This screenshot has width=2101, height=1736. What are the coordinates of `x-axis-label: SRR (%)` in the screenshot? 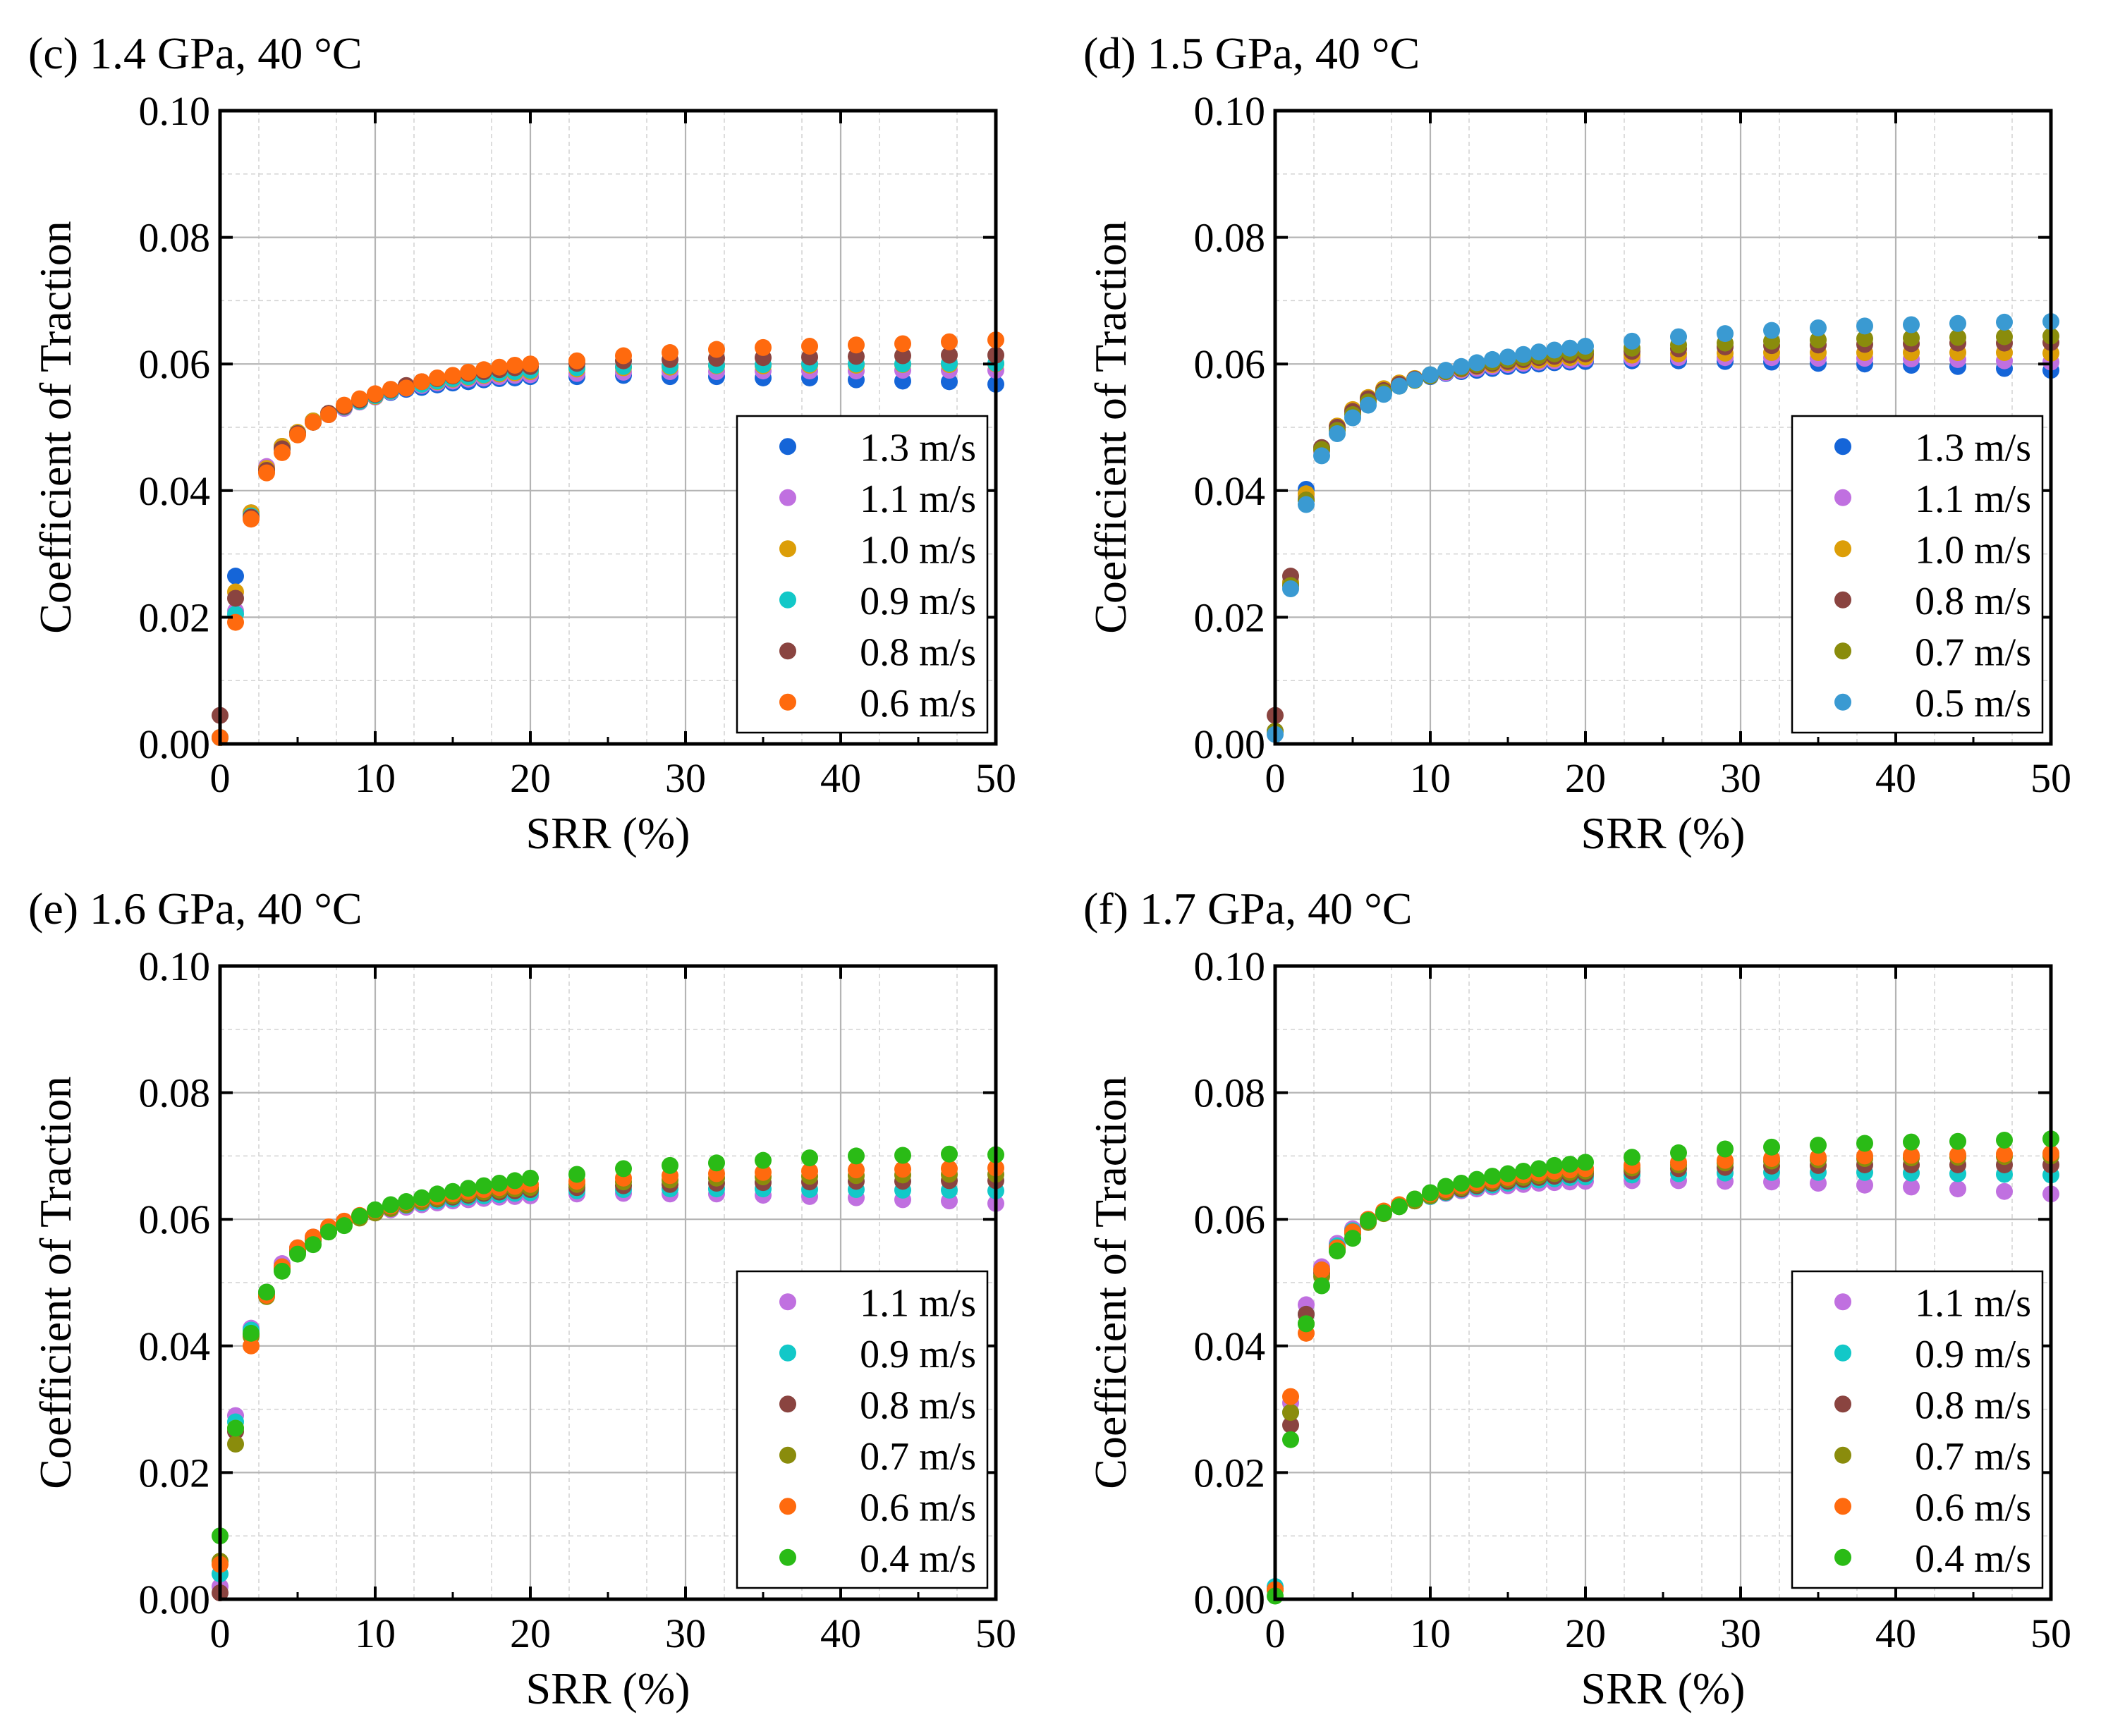 It's located at (1663, 1688).